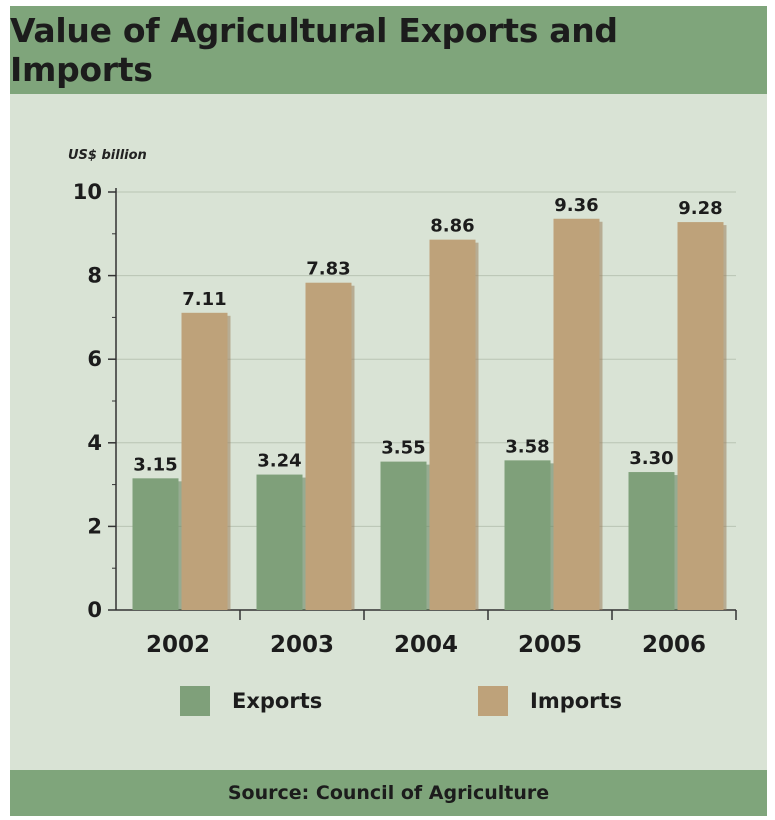 The image size is (775, 820). Describe the element at coordinates (155, 464) in the screenshot. I see `data-label-exports: 3.15` at that location.